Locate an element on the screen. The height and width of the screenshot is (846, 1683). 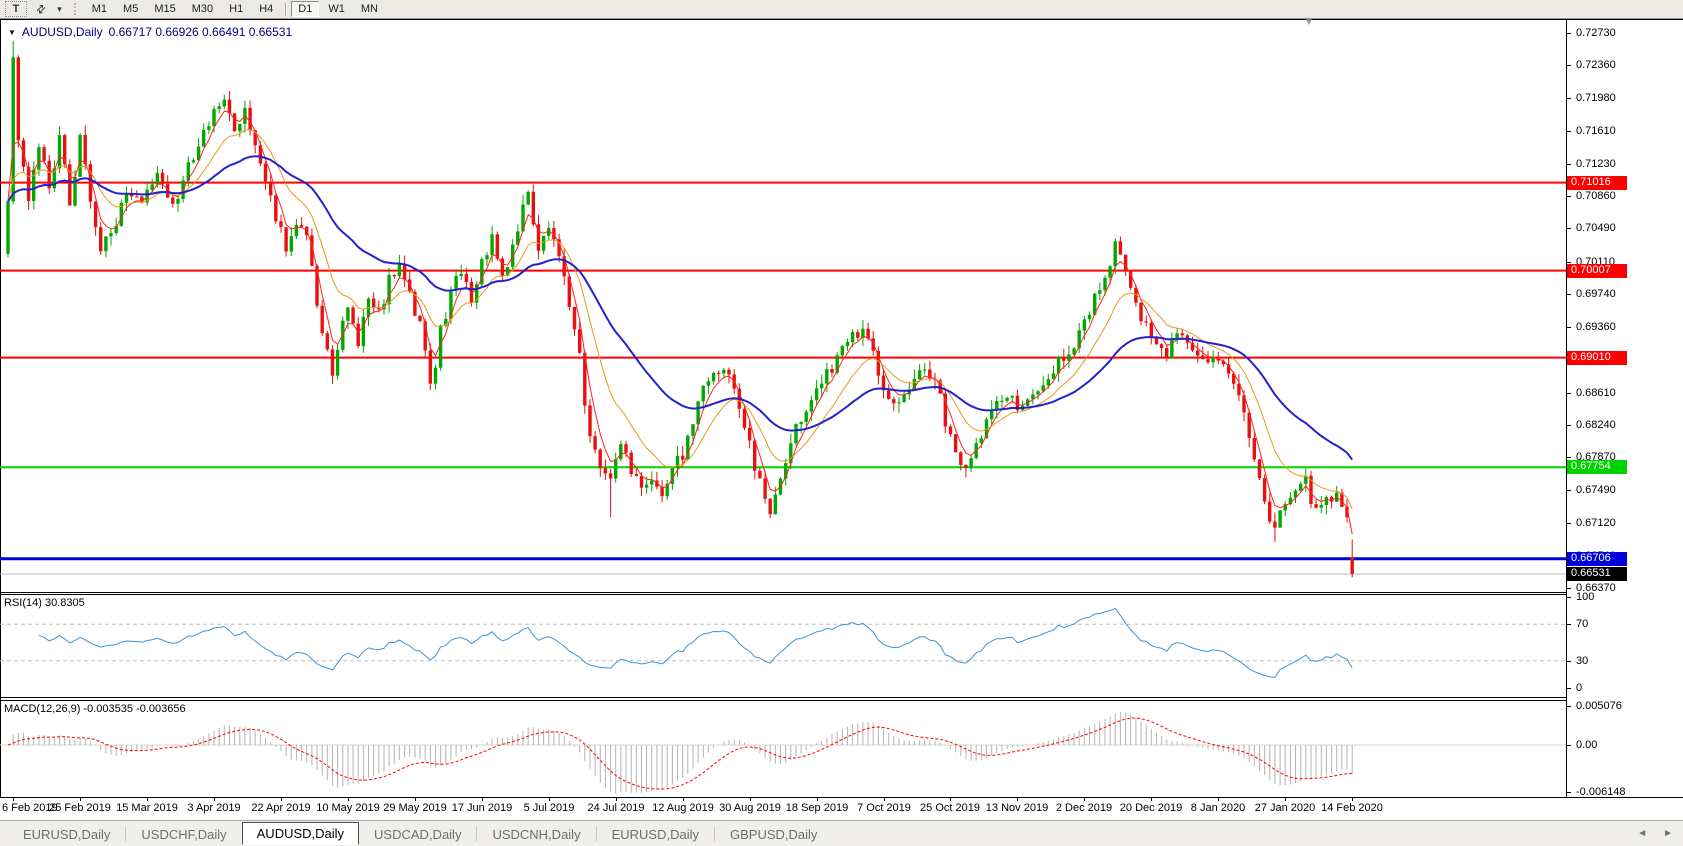
timeframe-button-d1: D1 is located at coordinates (305, 9).